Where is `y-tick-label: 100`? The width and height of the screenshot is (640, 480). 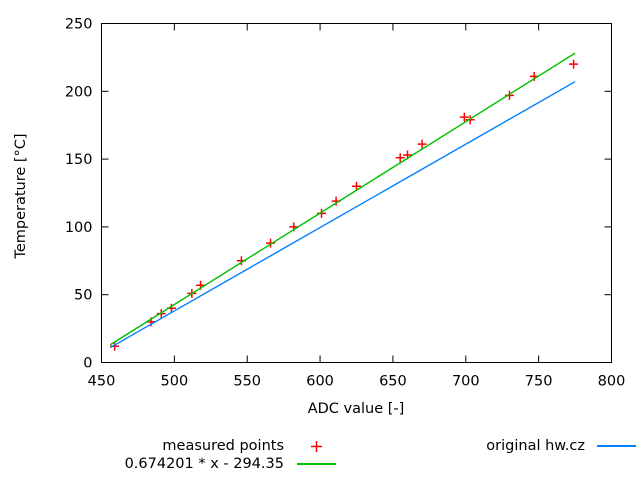 y-tick-label: 100 is located at coordinates (79, 228).